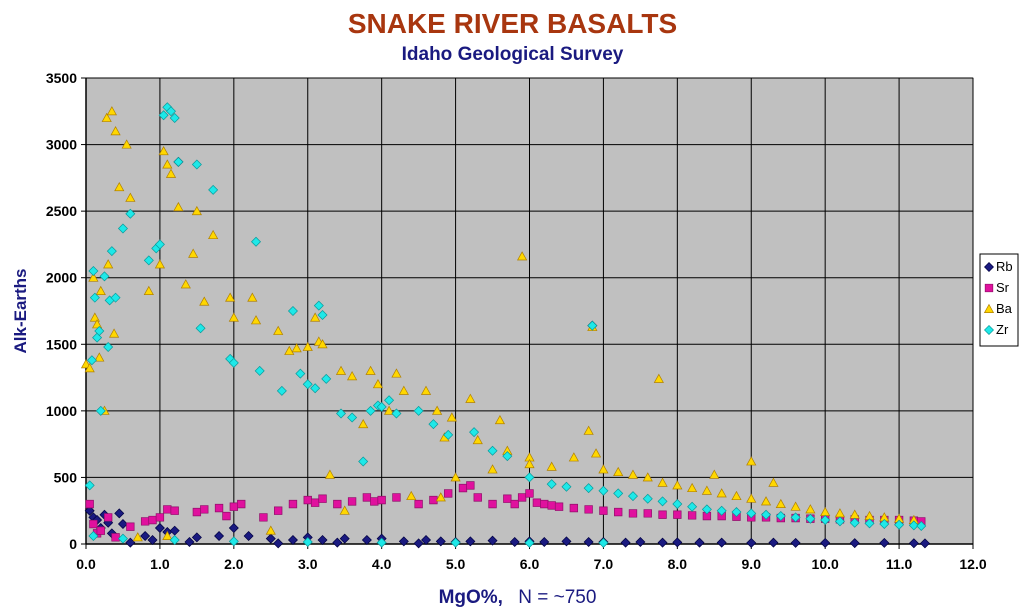 The height and width of the screenshot is (614, 1025). Describe the element at coordinates (160, 564) in the screenshot. I see `x-tick-label: 1.0` at that location.